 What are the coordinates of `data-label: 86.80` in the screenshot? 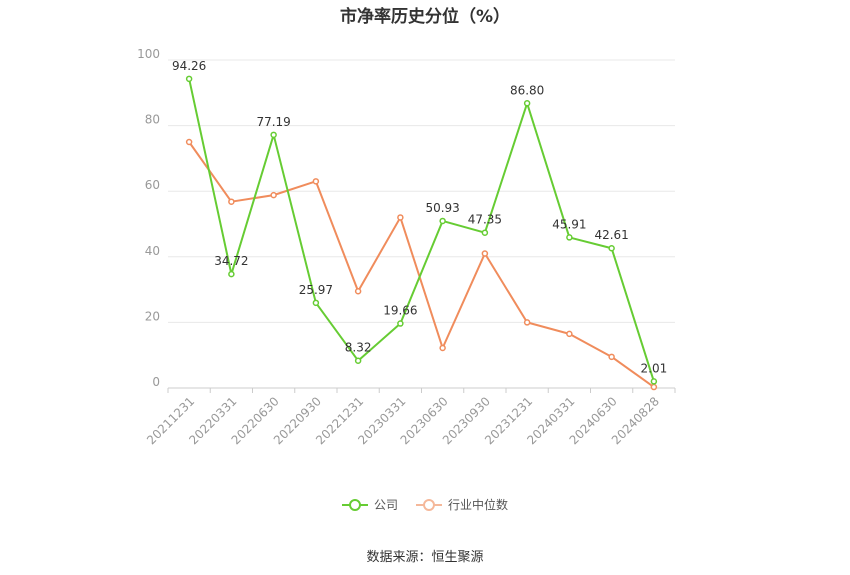 It's located at (527, 90).